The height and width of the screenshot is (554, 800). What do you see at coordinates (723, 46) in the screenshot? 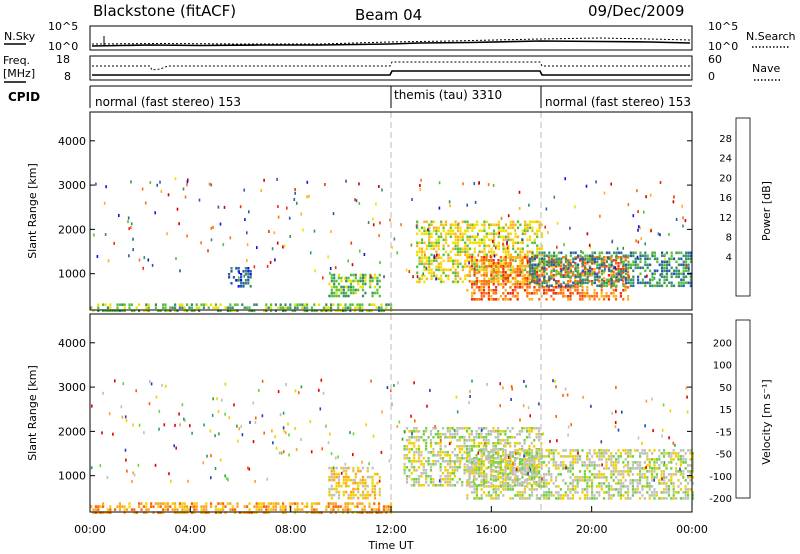
I see `noise-right-tick-bottom: 10^0` at bounding box center [723, 46].